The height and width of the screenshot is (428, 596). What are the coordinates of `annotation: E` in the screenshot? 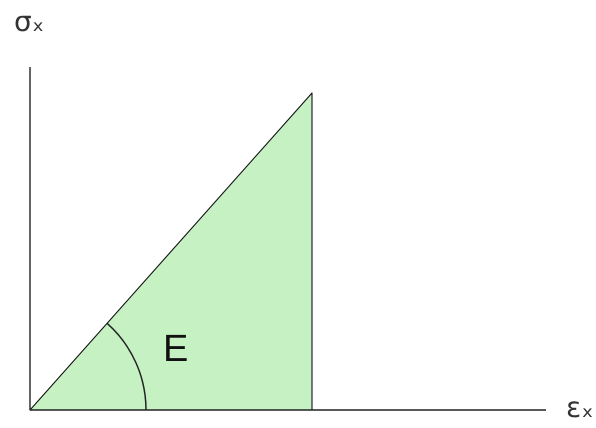 It's located at (175, 349).